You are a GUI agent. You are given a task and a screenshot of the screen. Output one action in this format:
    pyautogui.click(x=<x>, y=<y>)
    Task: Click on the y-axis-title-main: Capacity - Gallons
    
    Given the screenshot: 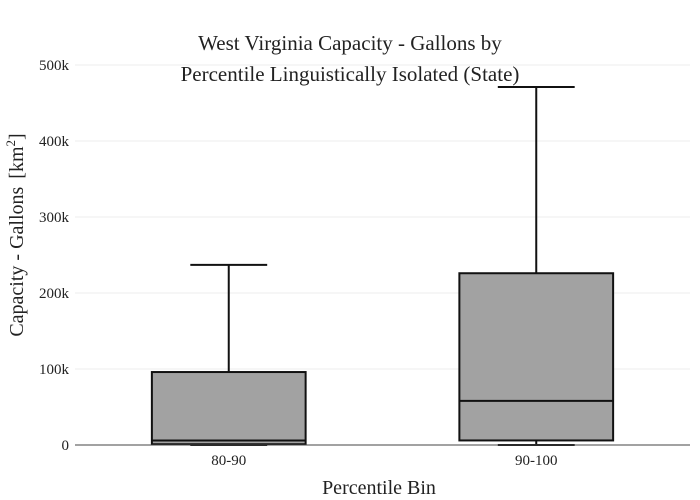 What is the action you would take?
    pyautogui.click(x=17, y=262)
    